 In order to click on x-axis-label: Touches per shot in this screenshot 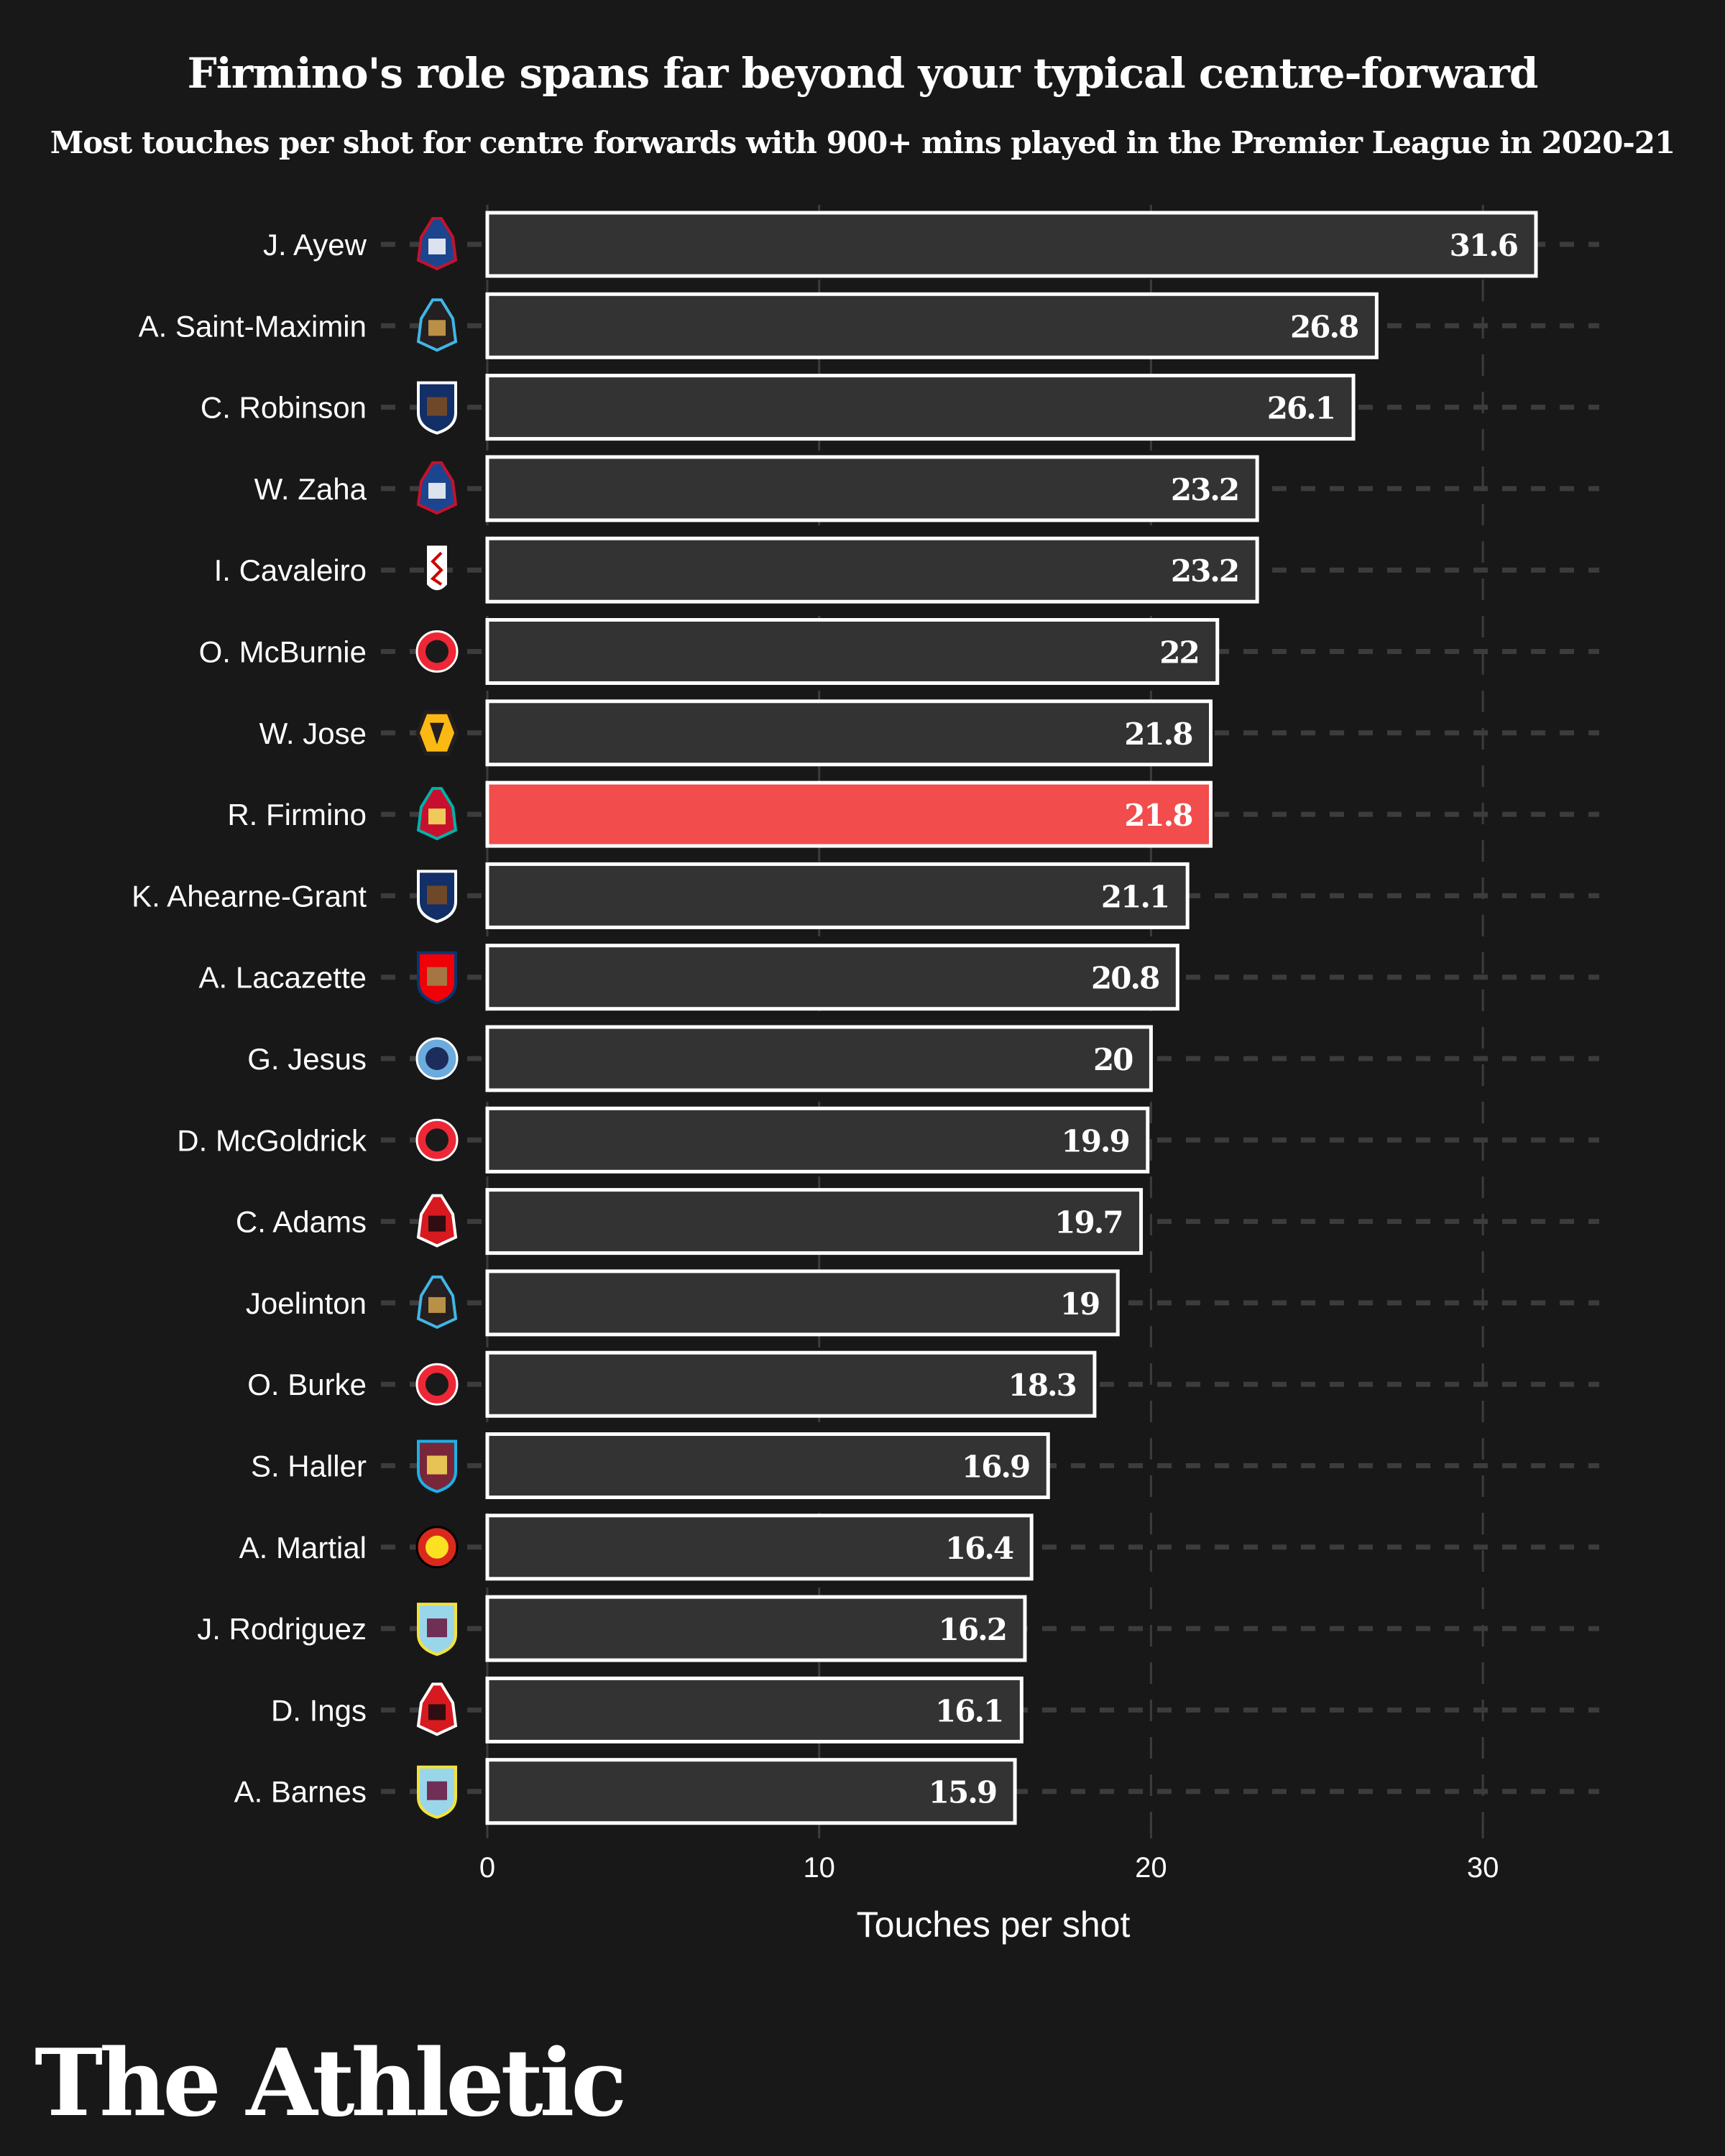, I will do `click(994, 1925)`.